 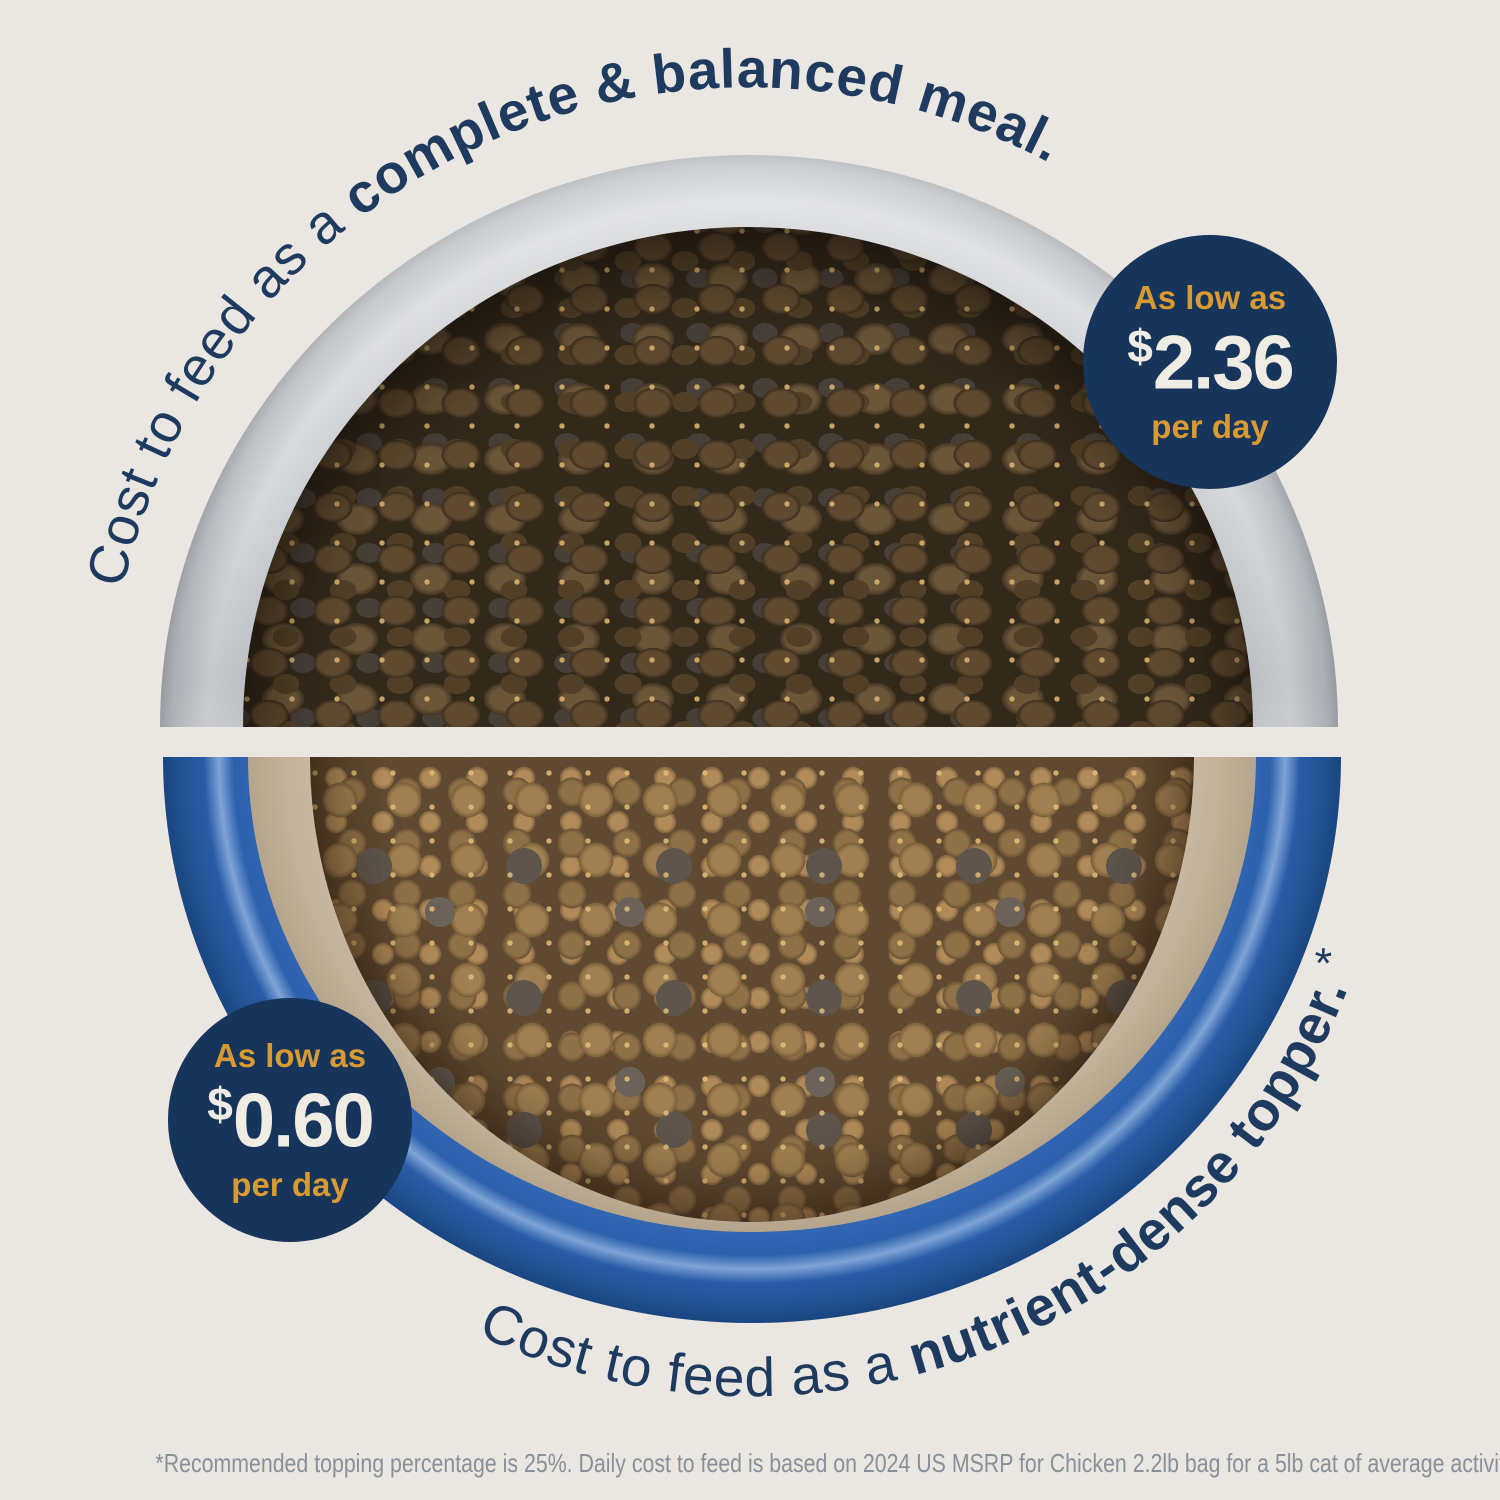 I want to click on curved-caption-top-bold: complete & balanced meal., so click(x=702, y=132).